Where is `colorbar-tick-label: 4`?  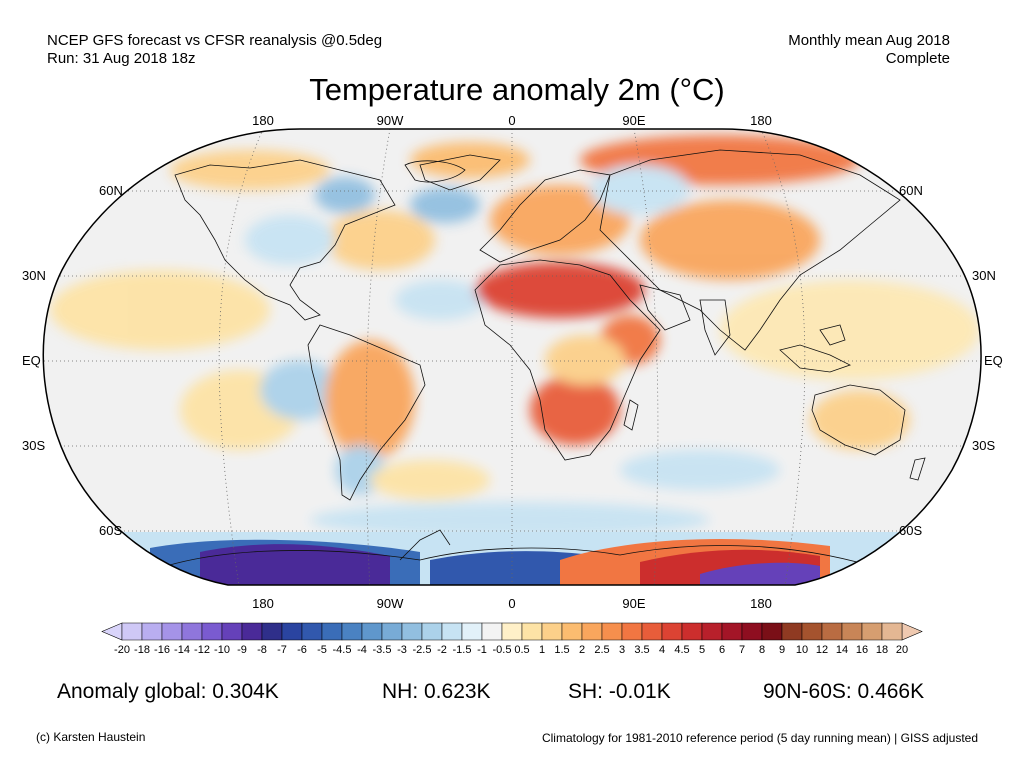 colorbar-tick-label: 4 is located at coordinates (662, 650).